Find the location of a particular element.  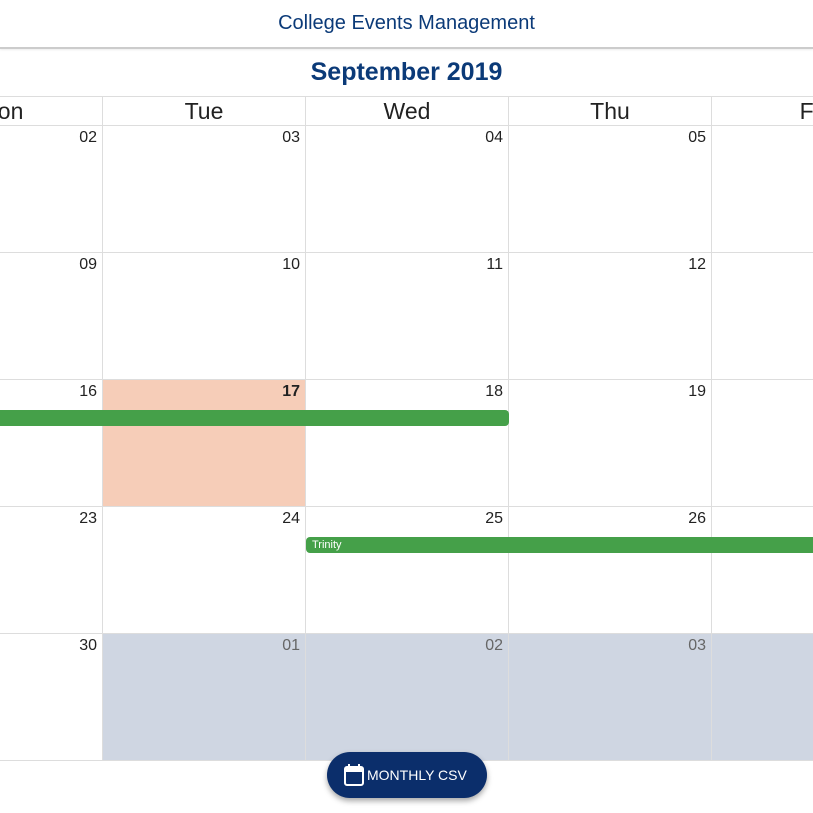

button-label: MONTHLY CSV is located at coordinates (417, 775).